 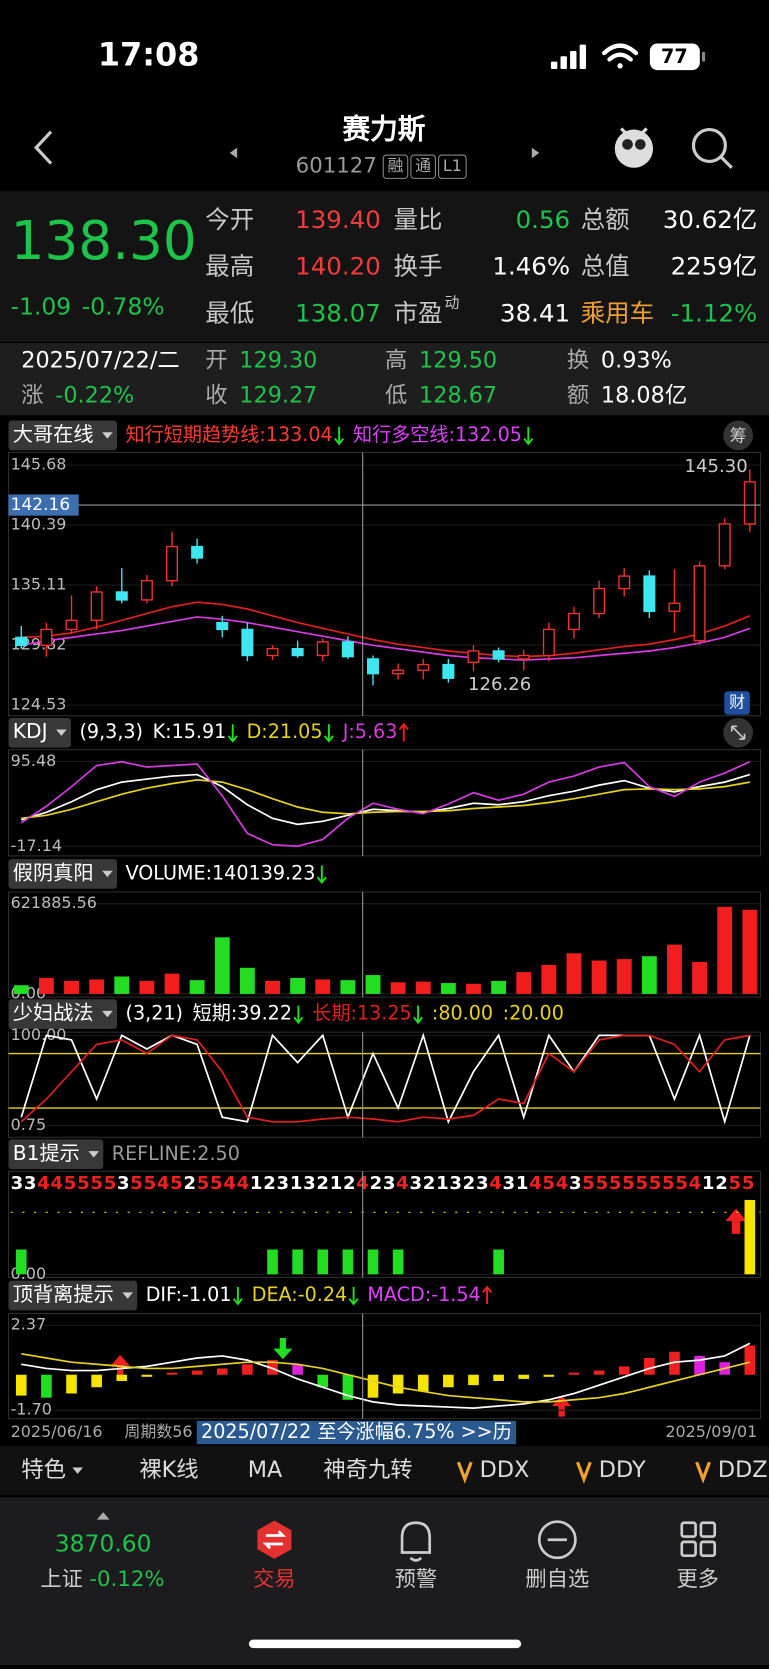 What do you see at coordinates (36, 845) in the screenshot?
I see `y-tick-label: -17.14` at bounding box center [36, 845].